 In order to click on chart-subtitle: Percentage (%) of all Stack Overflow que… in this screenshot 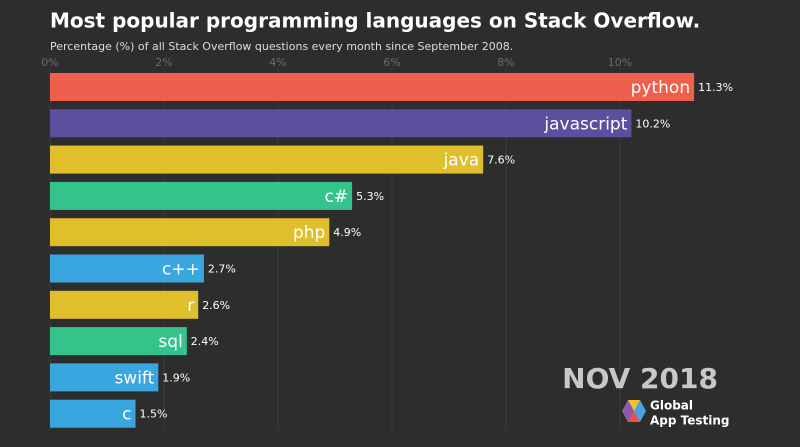, I will do `click(281, 46)`.